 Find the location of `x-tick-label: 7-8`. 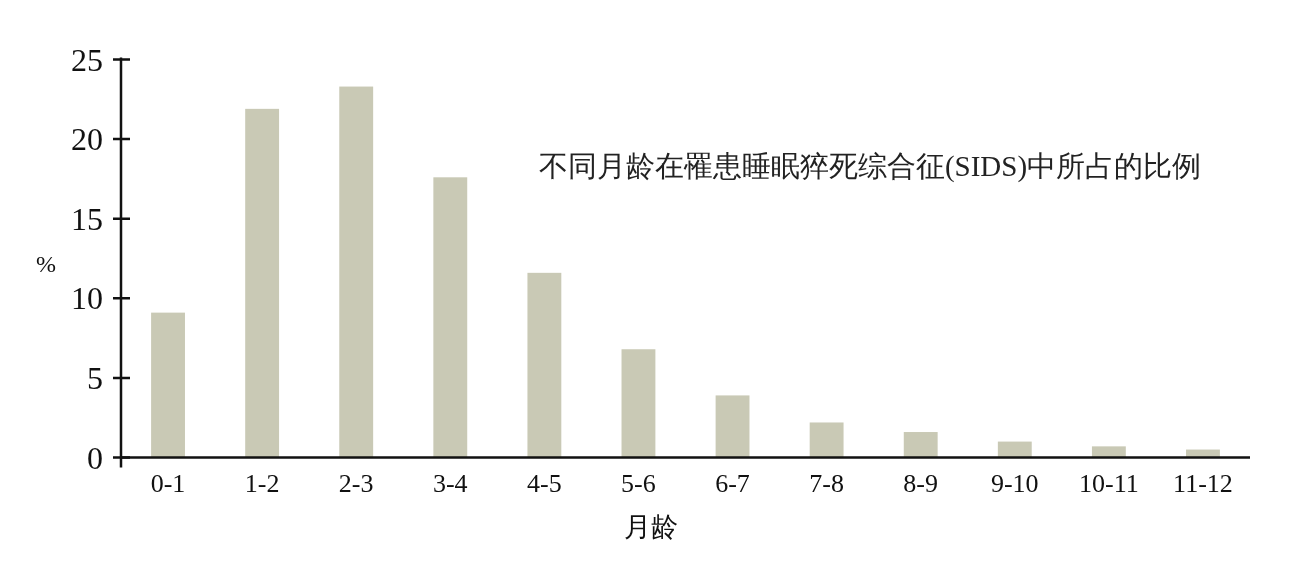

x-tick-label: 7-8 is located at coordinates (826, 483).